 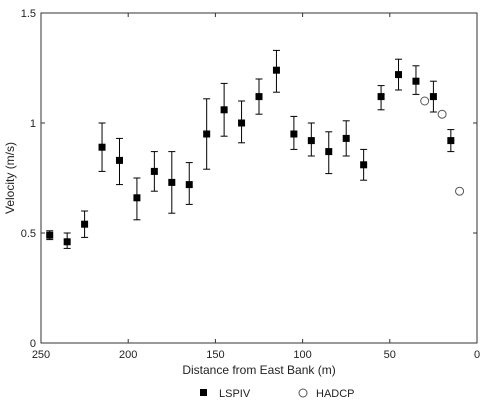 I want to click on x-tick-label: 200, so click(x=128, y=355).